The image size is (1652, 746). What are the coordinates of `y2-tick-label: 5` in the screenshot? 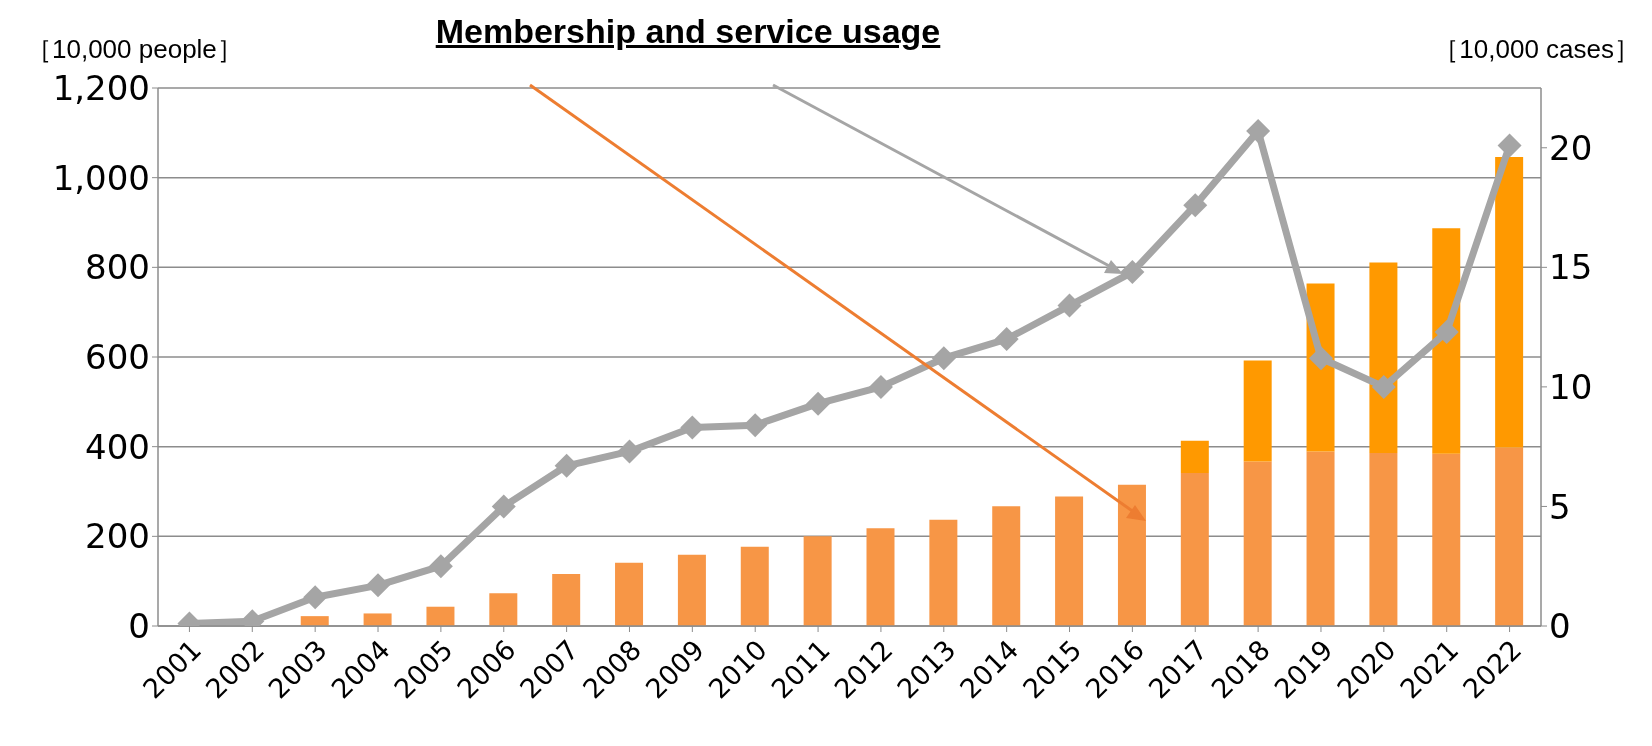 It's located at (1560, 506).